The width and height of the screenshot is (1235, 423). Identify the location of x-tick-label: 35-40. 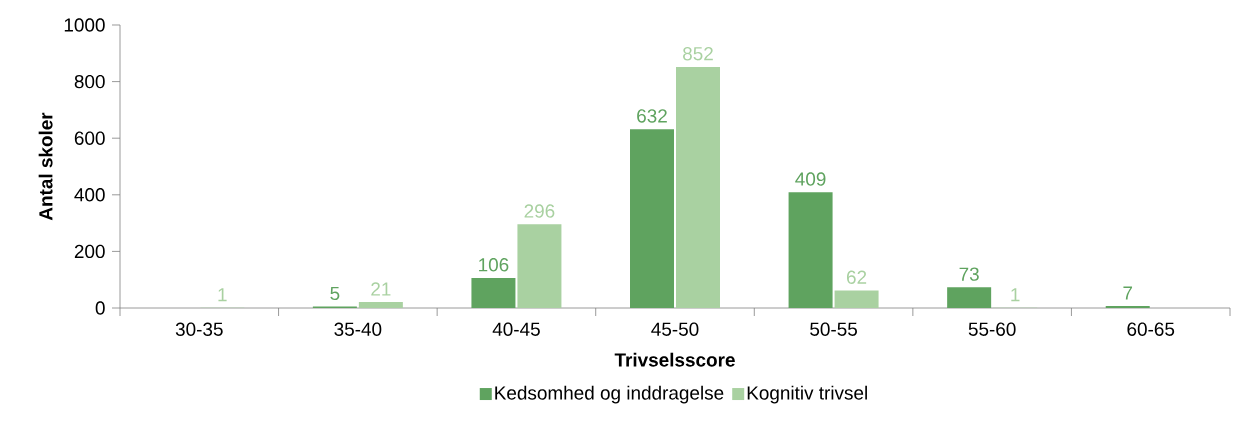
(358, 329).